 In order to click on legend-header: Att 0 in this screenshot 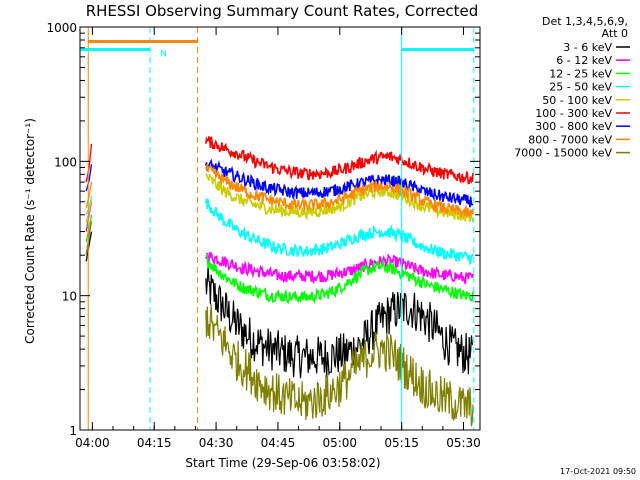, I will do `click(615, 33)`.